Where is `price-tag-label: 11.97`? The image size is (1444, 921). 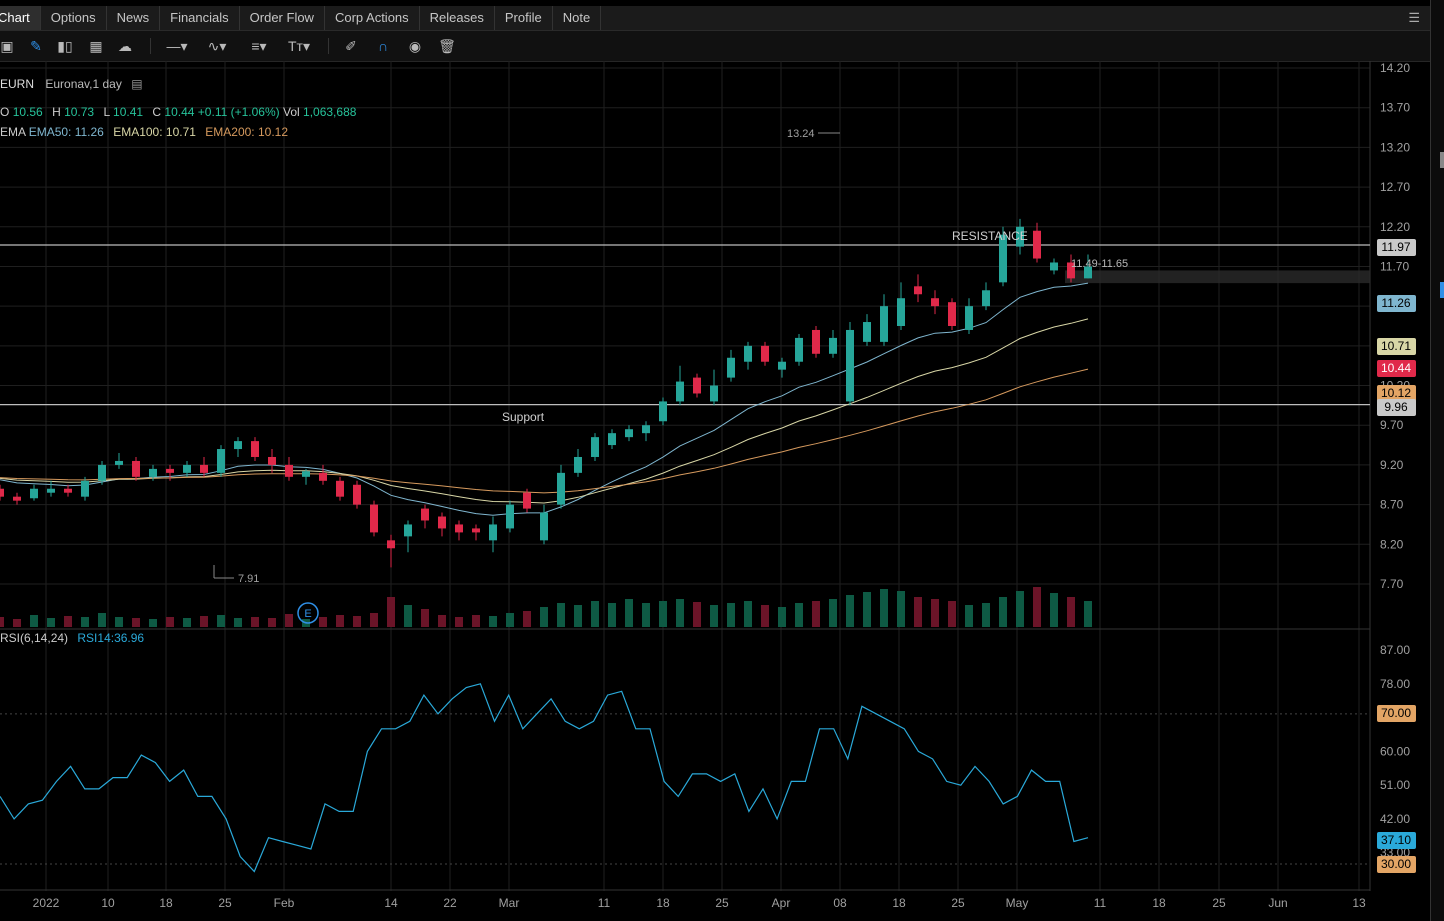 price-tag-label: 11.97 is located at coordinates (1395, 247).